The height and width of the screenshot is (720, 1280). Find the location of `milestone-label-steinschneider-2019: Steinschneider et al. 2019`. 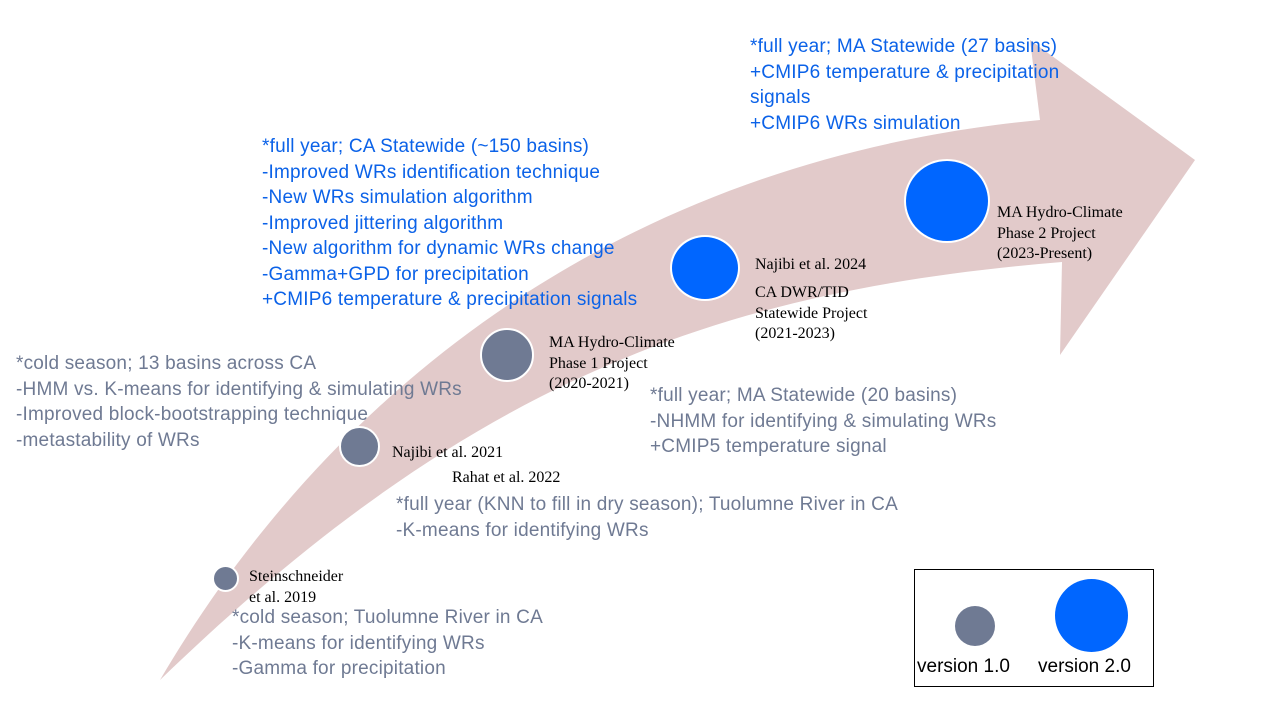

milestone-label-steinschneider-2019: Steinschneider et al. 2019 is located at coordinates (296, 587).